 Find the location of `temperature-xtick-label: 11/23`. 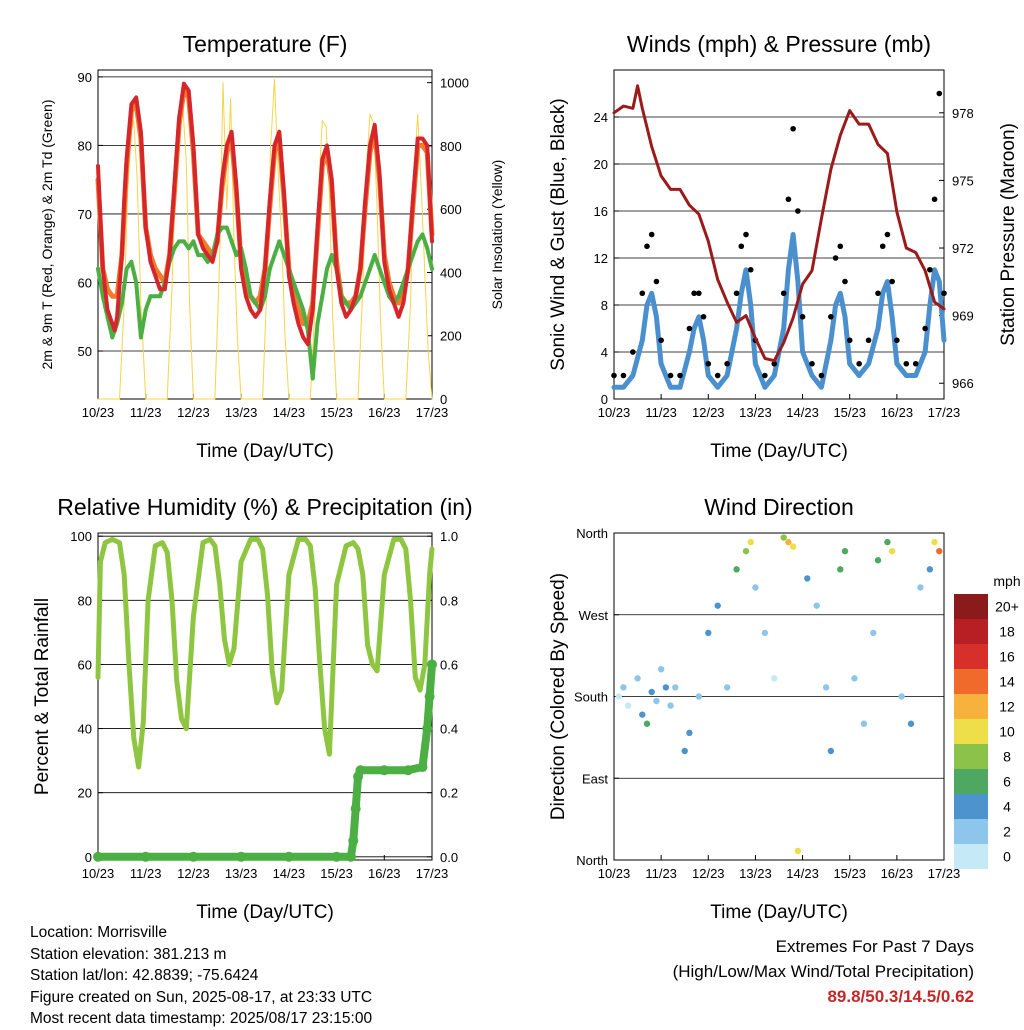

temperature-xtick-label: 11/23 is located at coordinates (146, 412).